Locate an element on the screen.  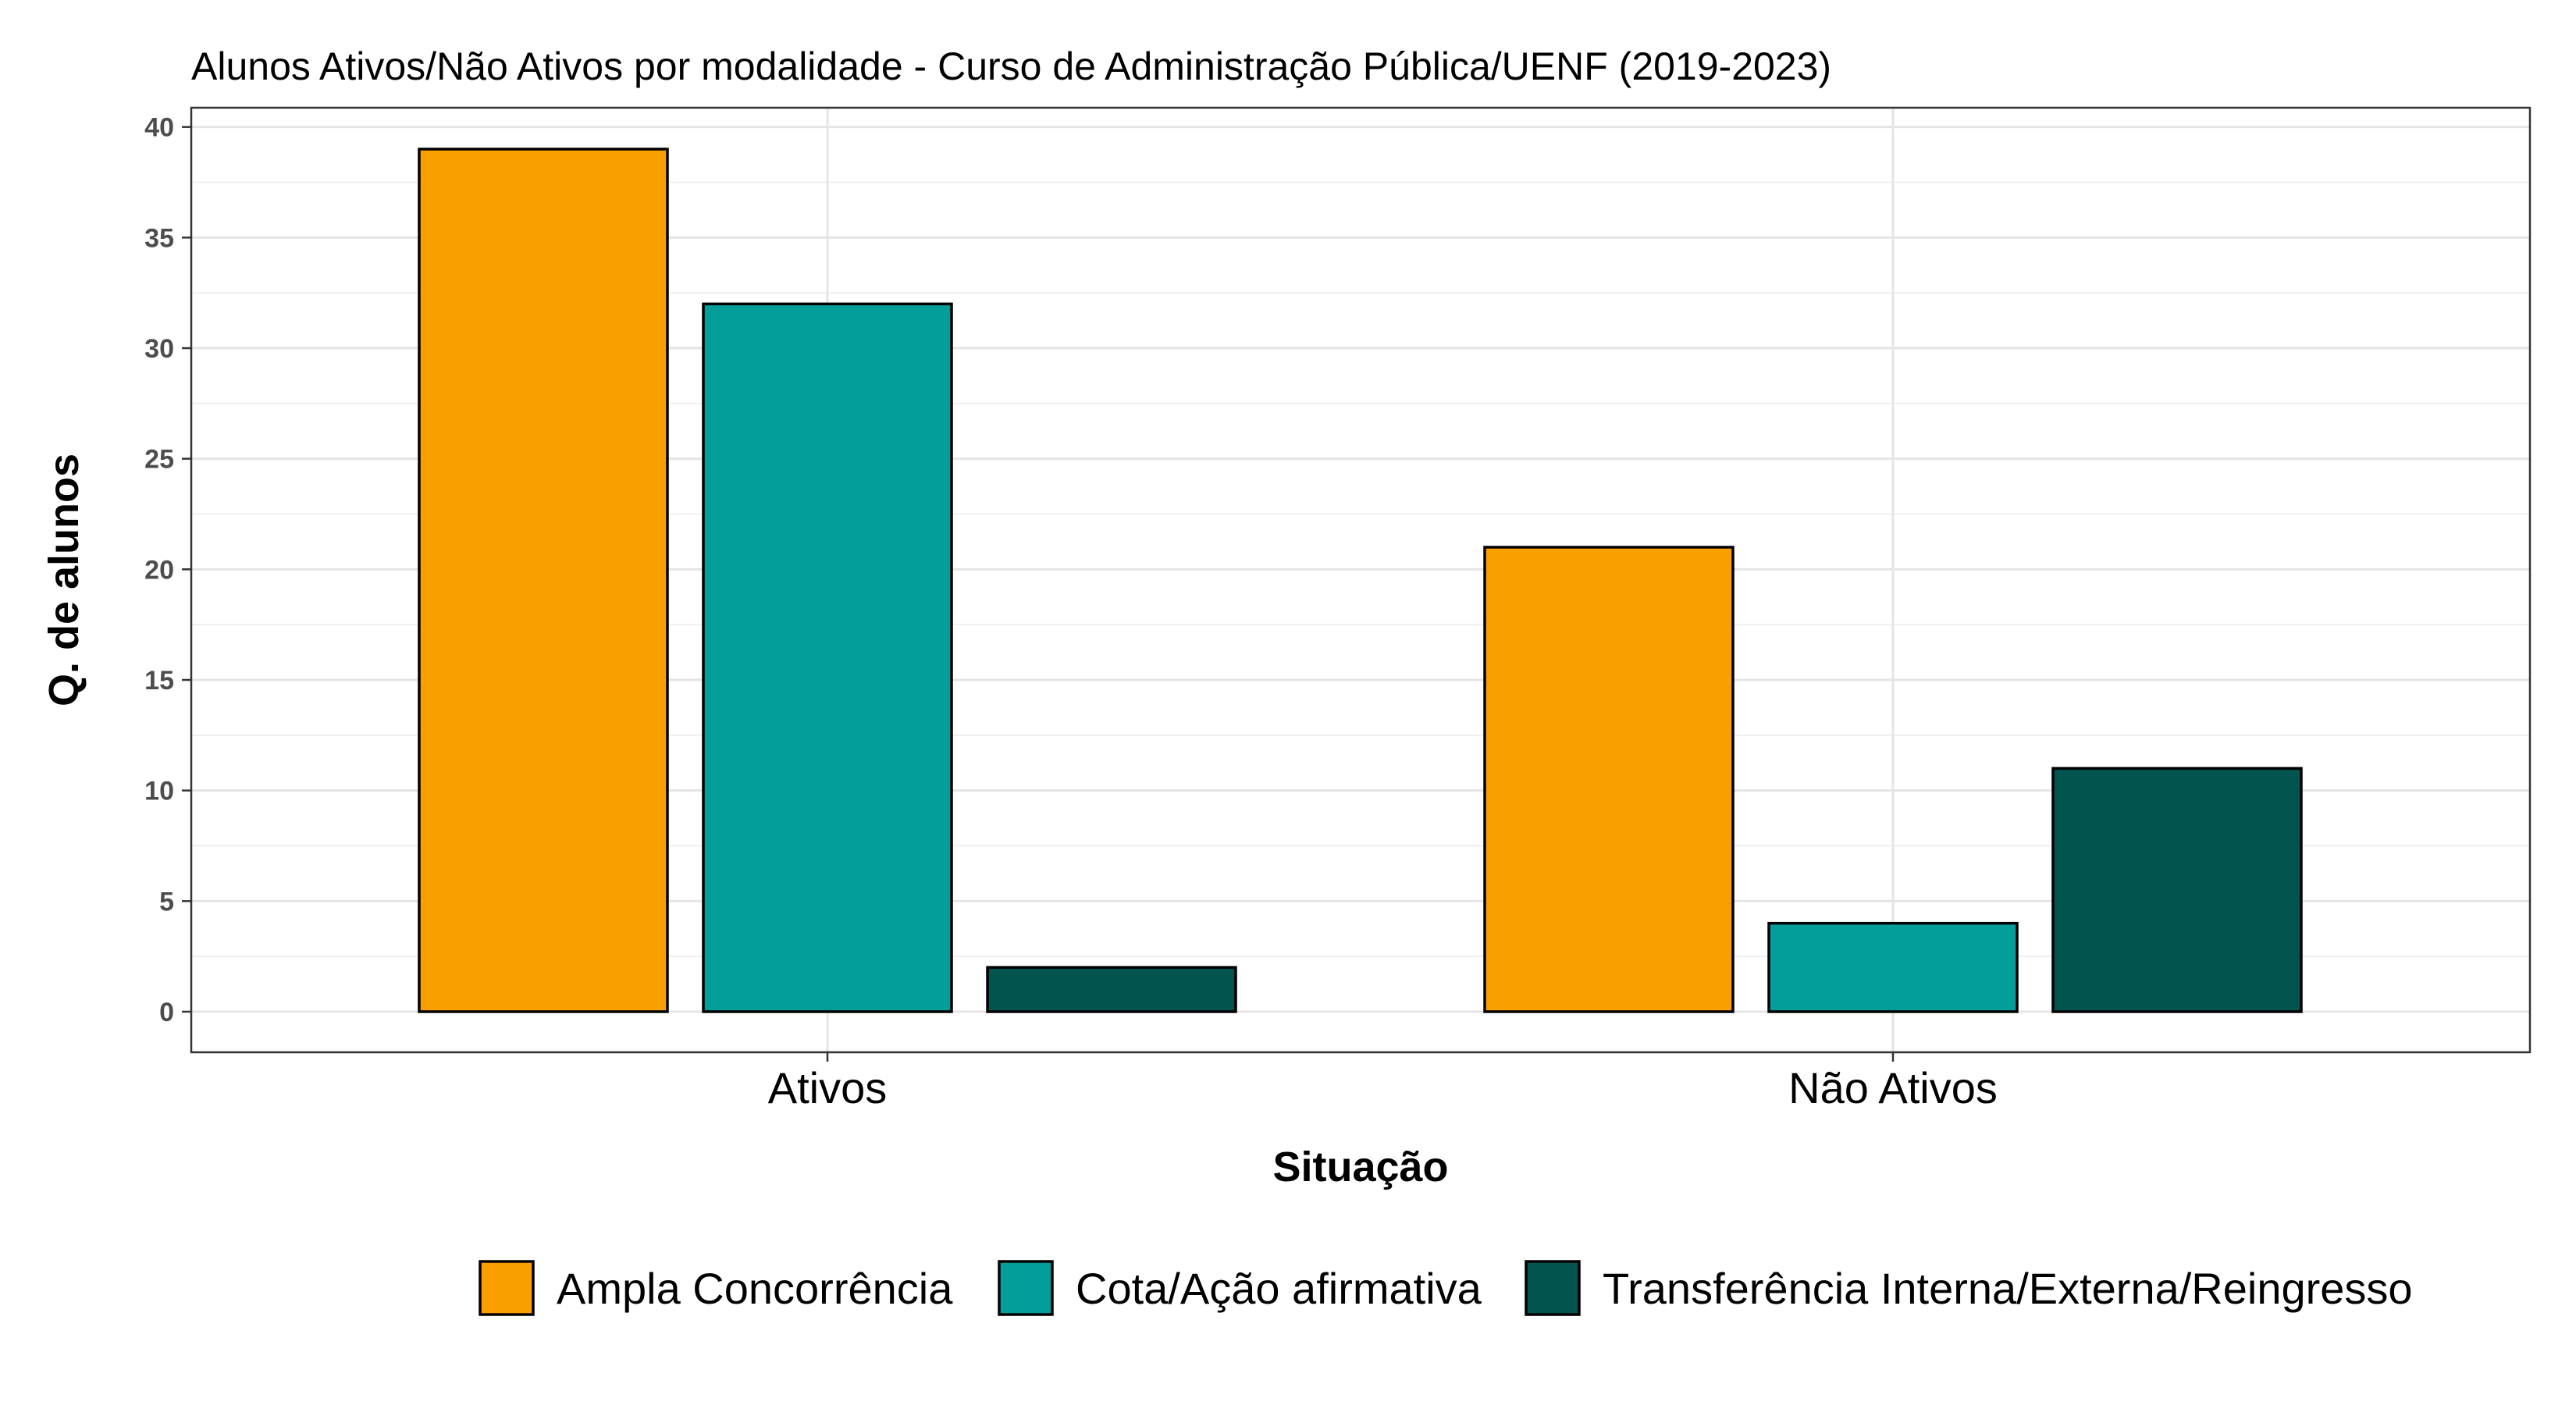
legend-item: Ampla Concorrência is located at coordinates (716, 1288).